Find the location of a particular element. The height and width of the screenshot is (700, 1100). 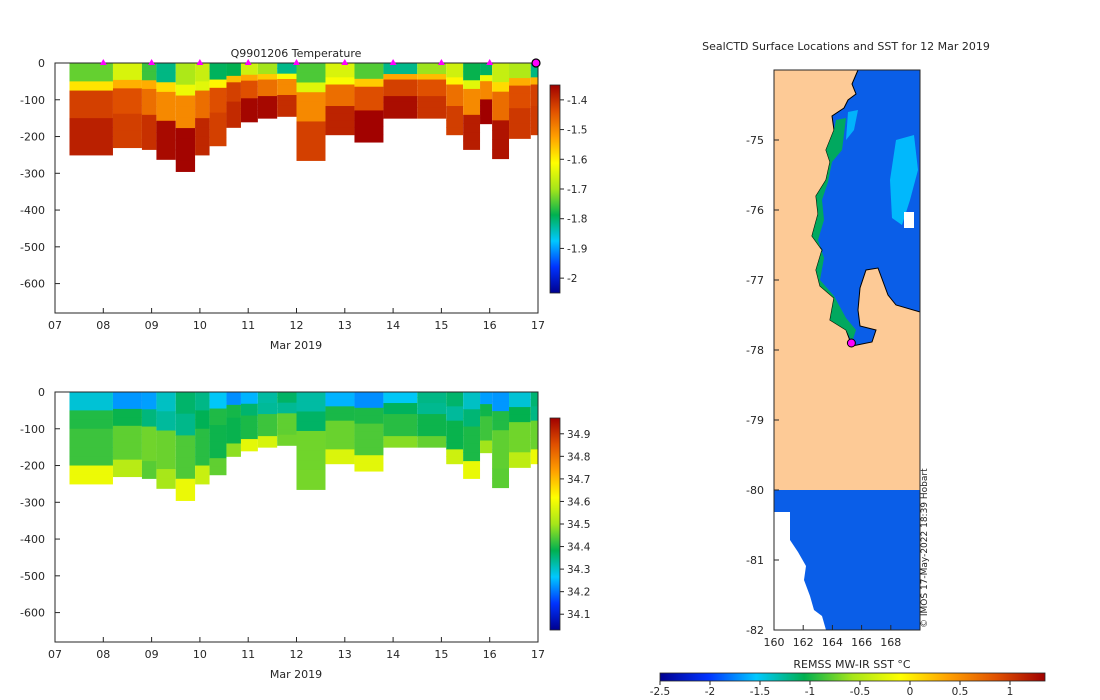

x-tick-label: 14 is located at coordinates (393, 325).